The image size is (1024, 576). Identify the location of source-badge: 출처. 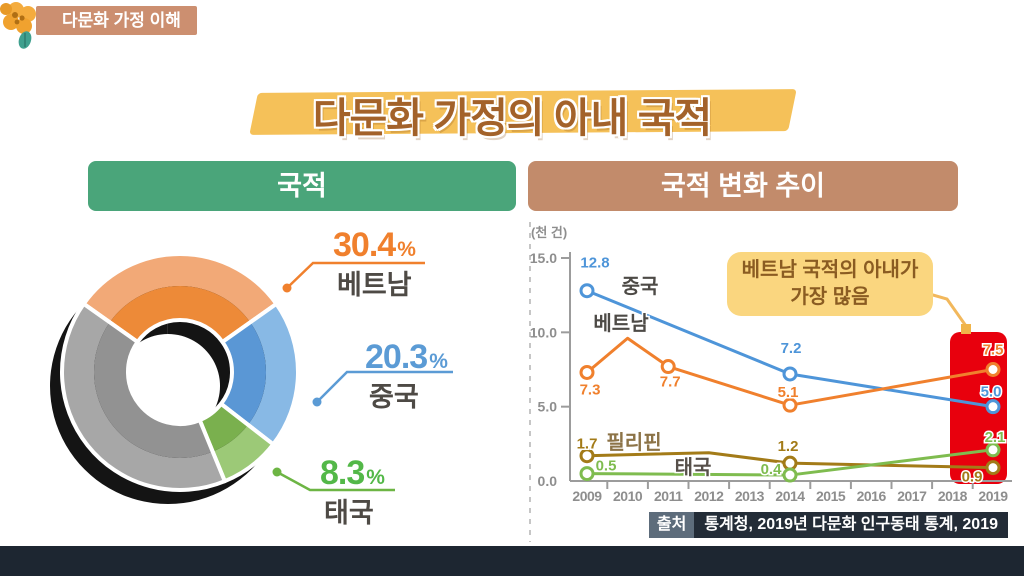
(671, 525).